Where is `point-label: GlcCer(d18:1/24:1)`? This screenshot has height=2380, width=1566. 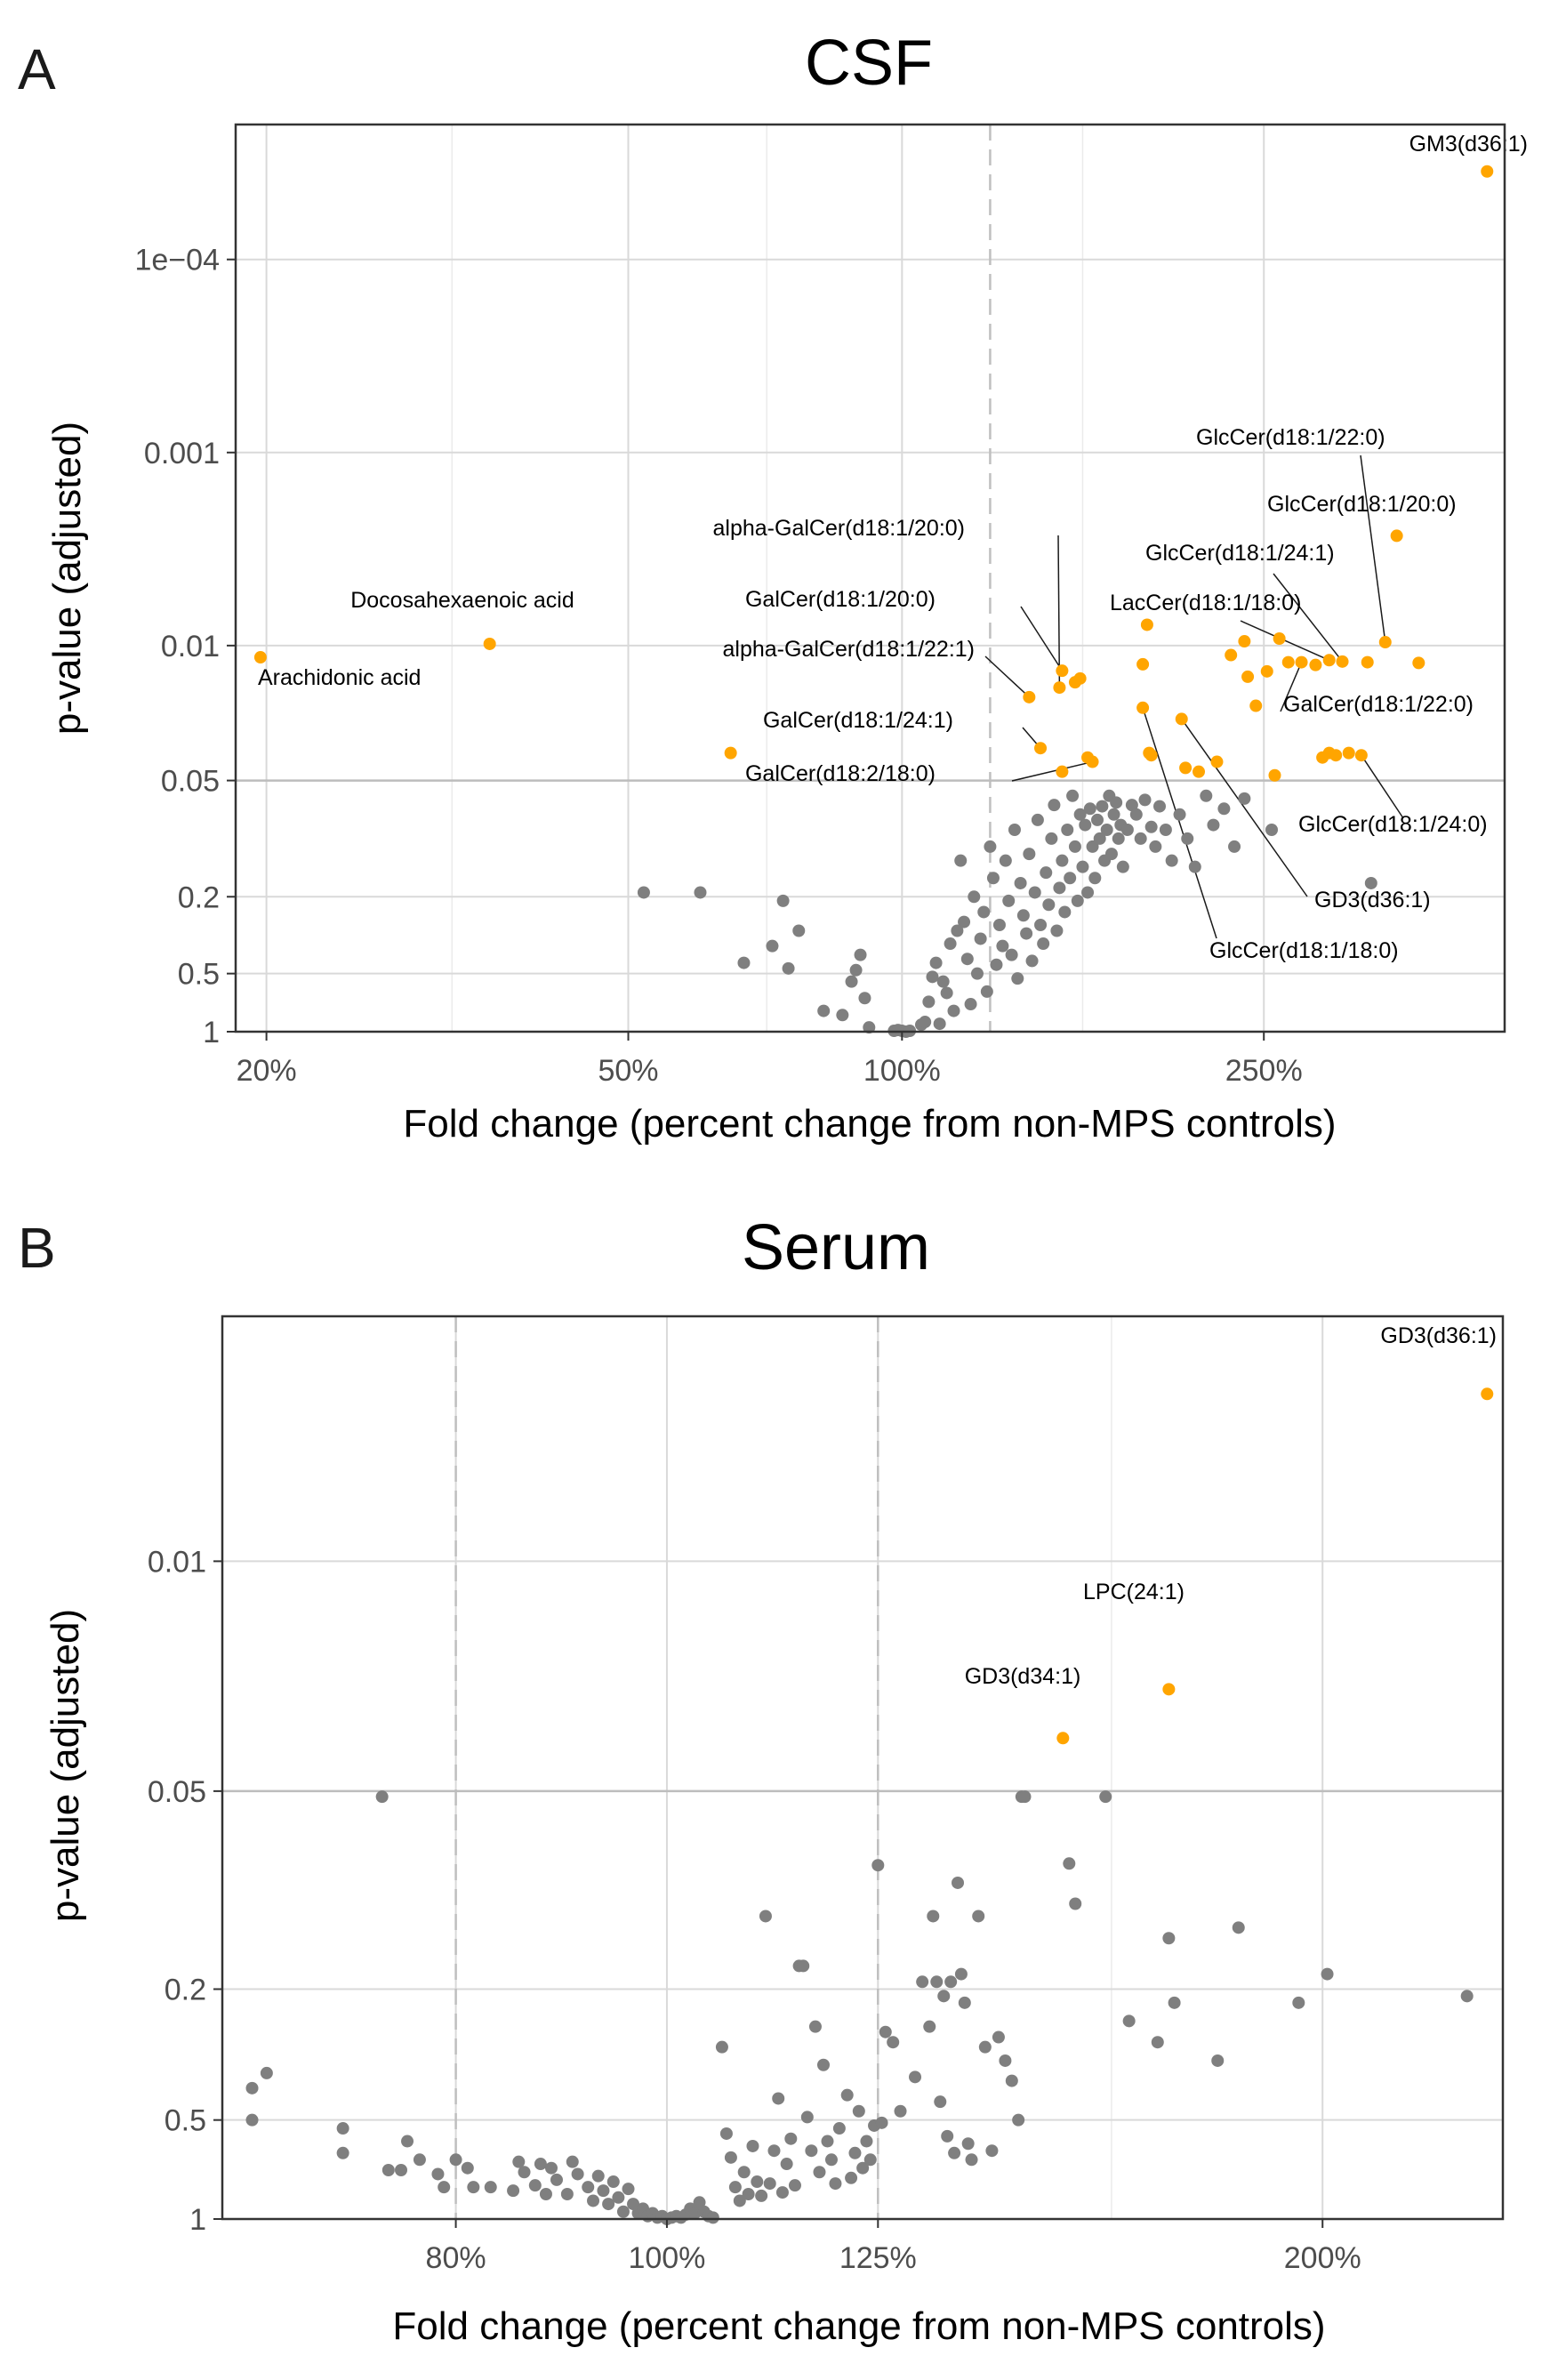 point-label: GlcCer(d18:1/24:1) is located at coordinates (1240, 553).